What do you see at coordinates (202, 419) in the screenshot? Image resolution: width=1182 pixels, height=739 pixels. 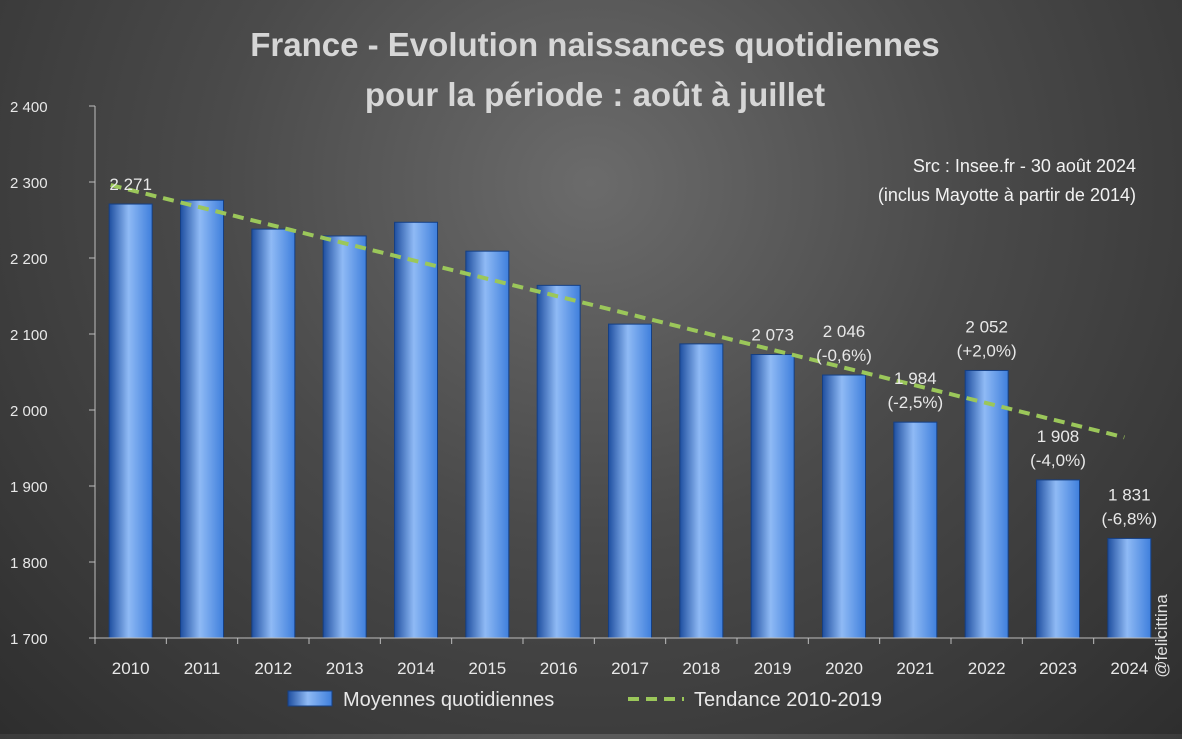 I see `bar-2011` at bounding box center [202, 419].